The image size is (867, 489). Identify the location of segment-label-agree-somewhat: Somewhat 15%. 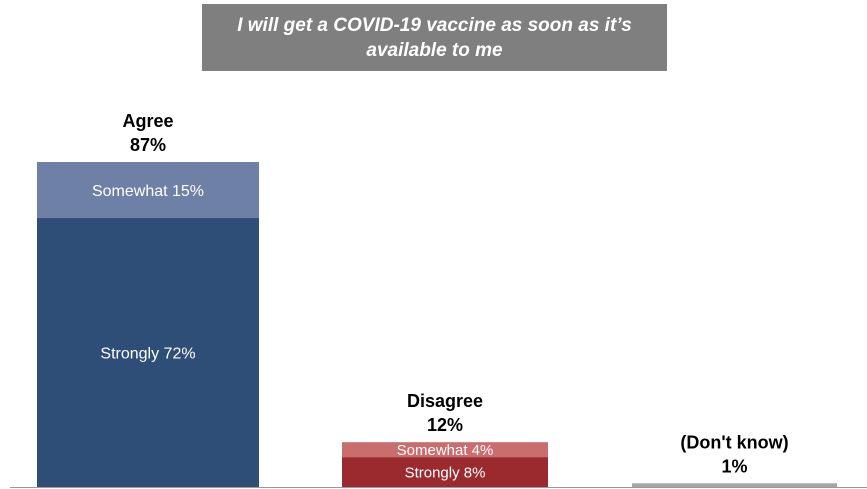
(148, 191).